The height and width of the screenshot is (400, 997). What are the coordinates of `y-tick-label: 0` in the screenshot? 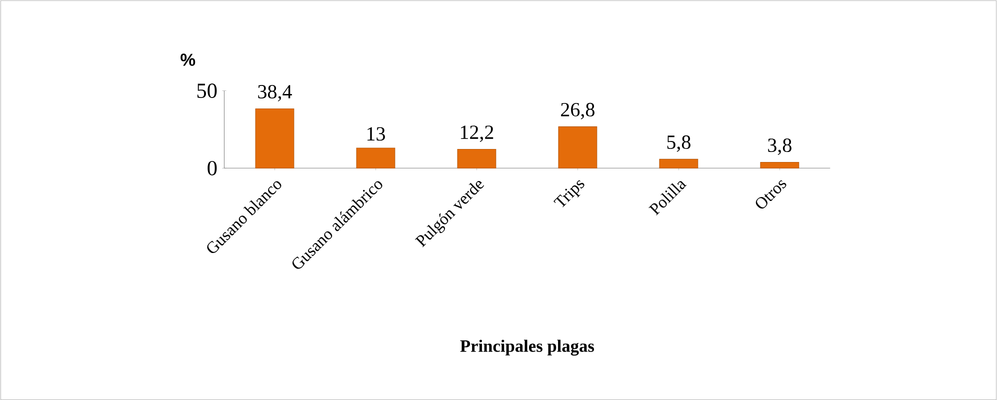 It's located at (212, 168).